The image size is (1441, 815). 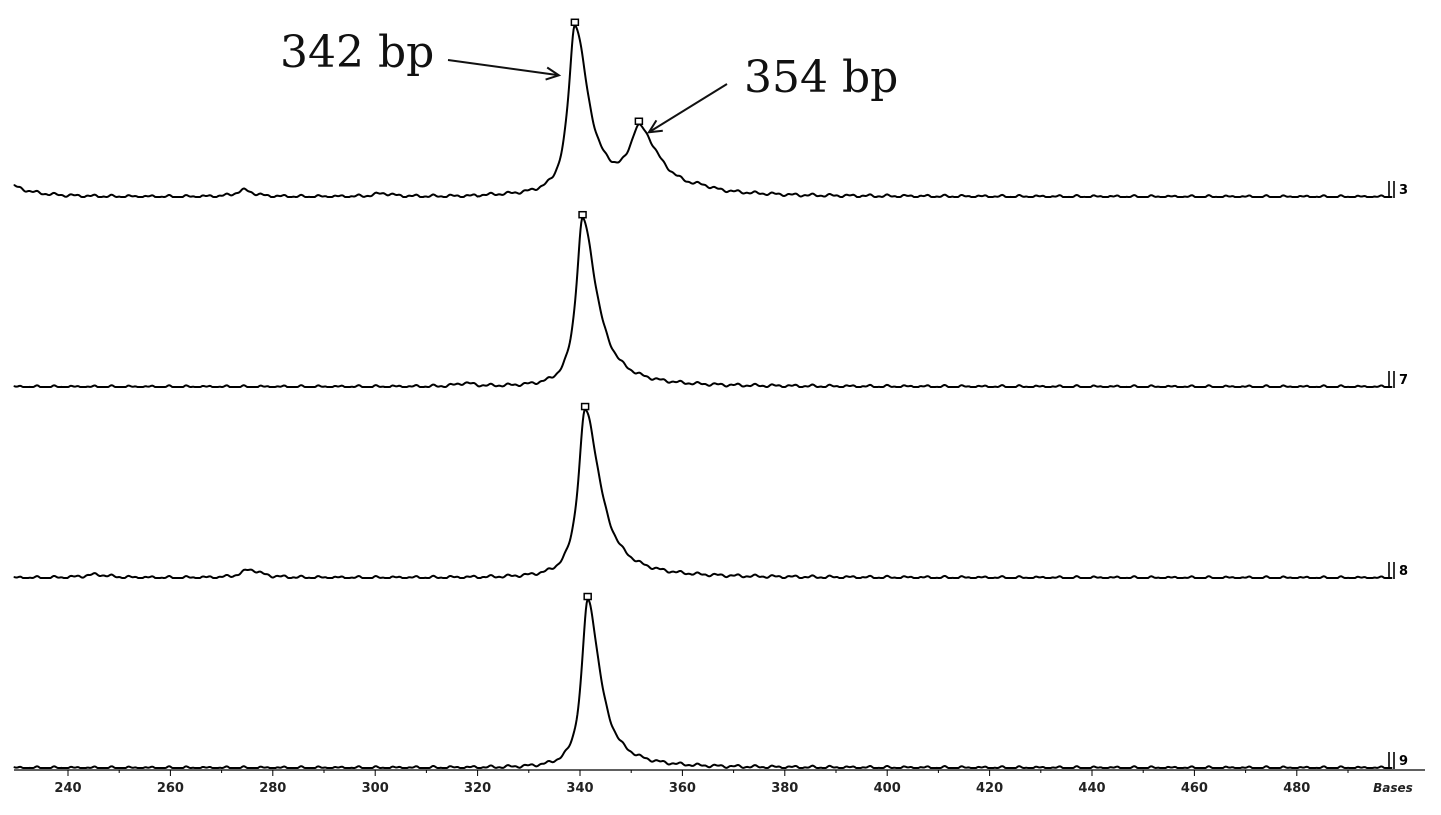 What do you see at coordinates (887, 788) in the screenshot?
I see `x-tick-label-400: 400` at bounding box center [887, 788].